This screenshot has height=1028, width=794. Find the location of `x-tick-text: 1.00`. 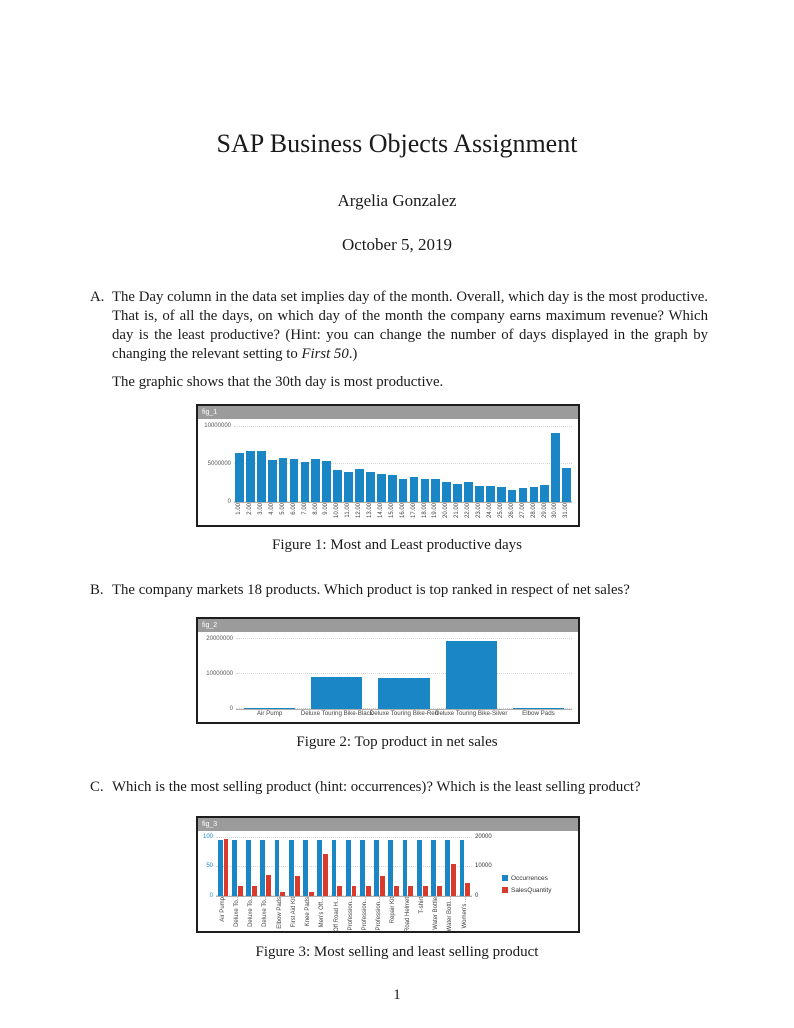

x-tick-text: 1.00 is located at coordinates (239, 509).